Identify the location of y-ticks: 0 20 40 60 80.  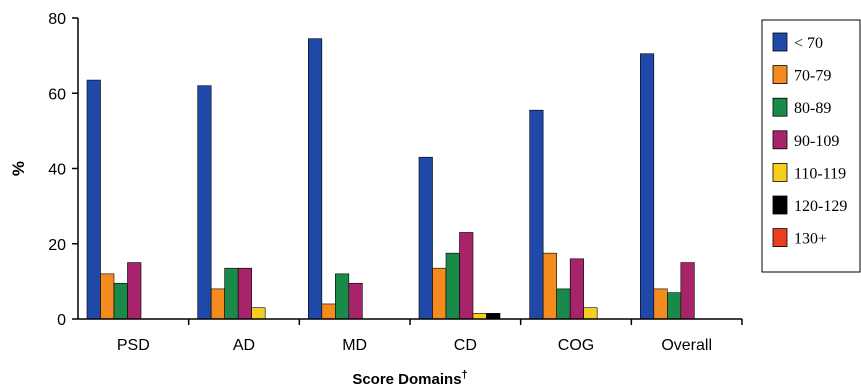
(63, 170).